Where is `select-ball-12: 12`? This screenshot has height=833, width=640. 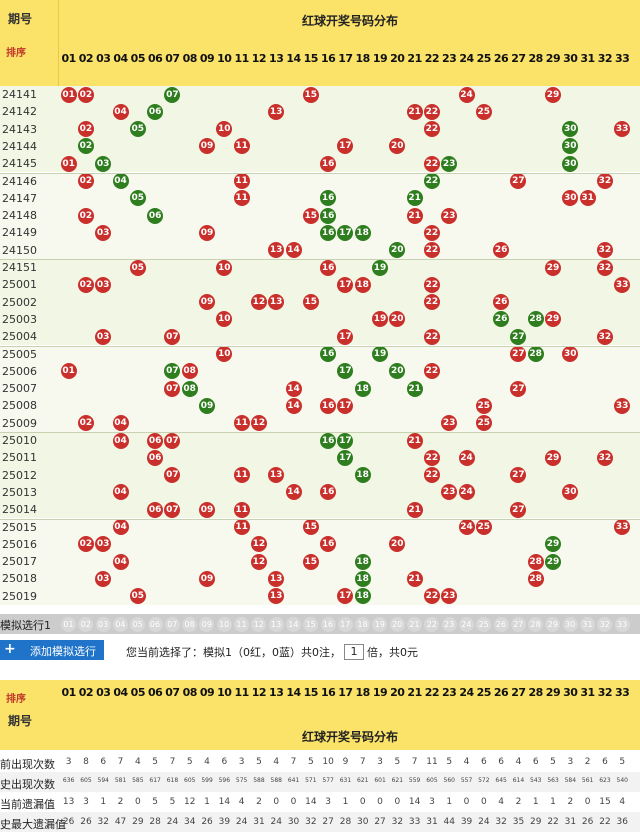 select-ball-12: 12 is located at coordinates (259, 624).